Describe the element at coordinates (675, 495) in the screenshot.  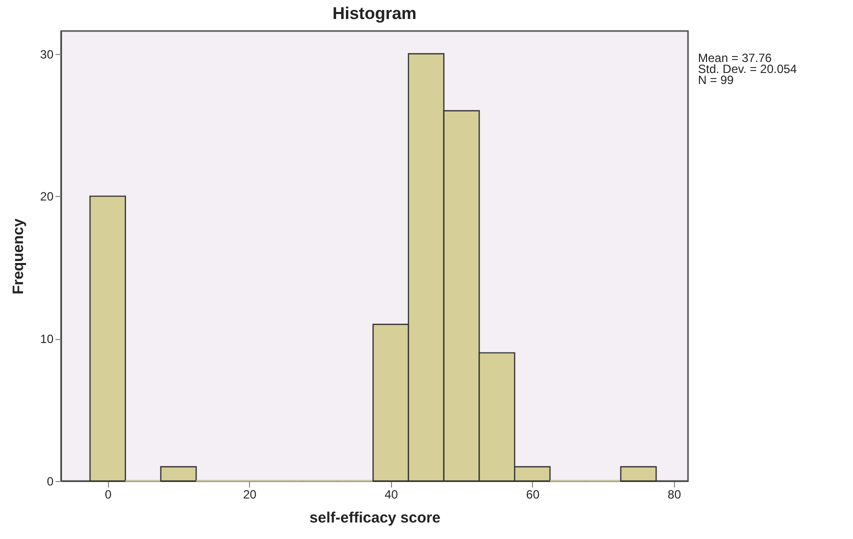
I see `x-tick-label: 80` at that location.